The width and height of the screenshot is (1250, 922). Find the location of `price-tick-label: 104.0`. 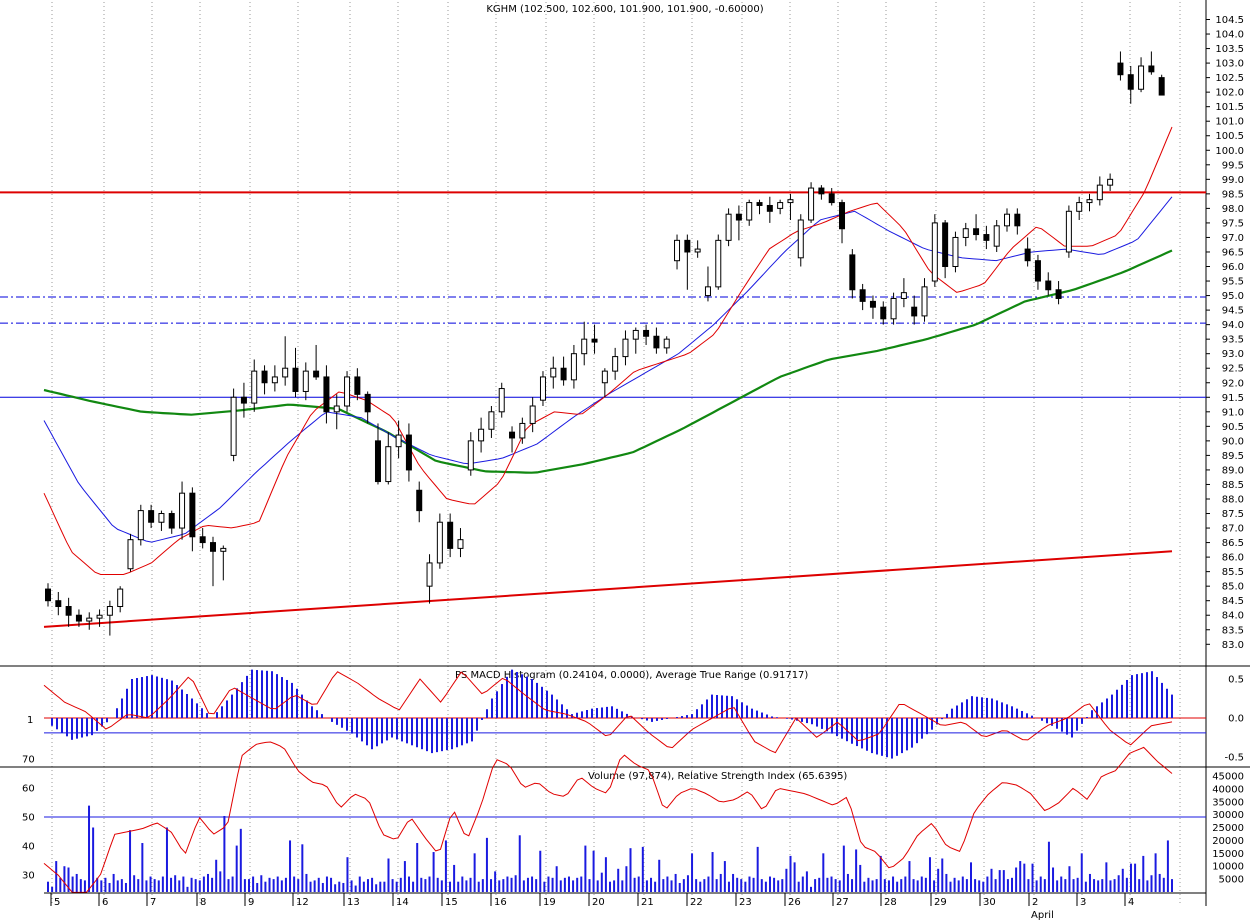

price-tick-label: 104.0 is located at coordinates (1229, 35).